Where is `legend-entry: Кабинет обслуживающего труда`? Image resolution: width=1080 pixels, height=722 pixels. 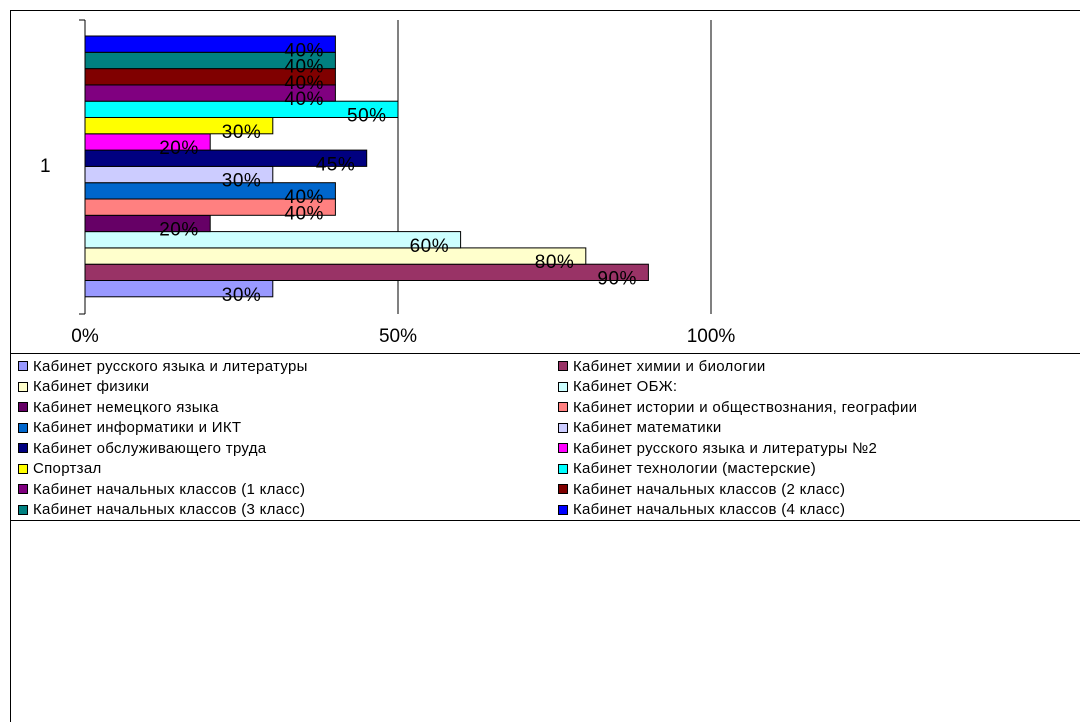 legend-entry: Кабинет обслуживающего труда is located at coordinates (142, 448).